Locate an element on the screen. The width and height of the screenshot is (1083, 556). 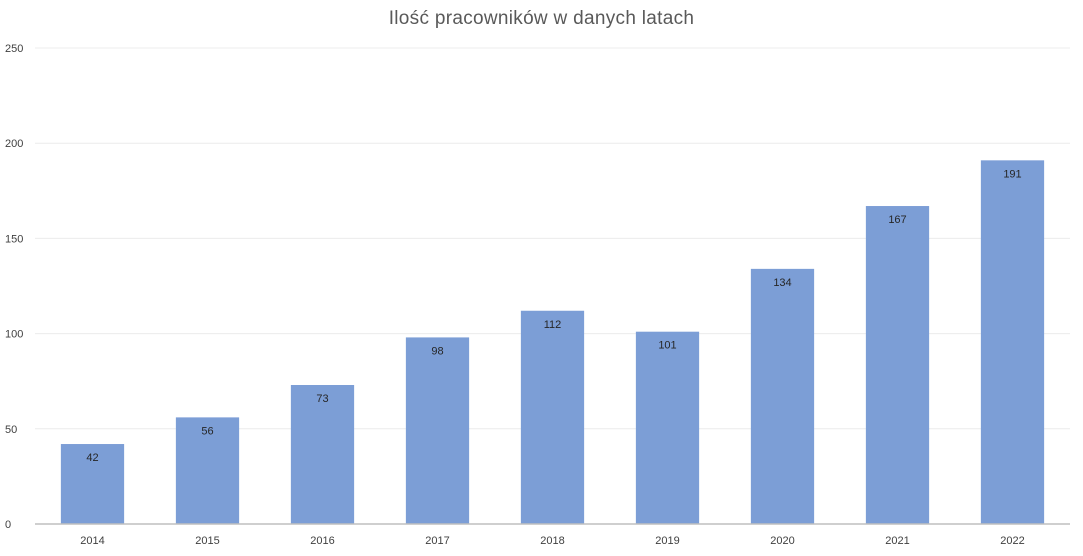
chart-title: Ilość pracowników w danych latach is located at coordinates (541, 18).